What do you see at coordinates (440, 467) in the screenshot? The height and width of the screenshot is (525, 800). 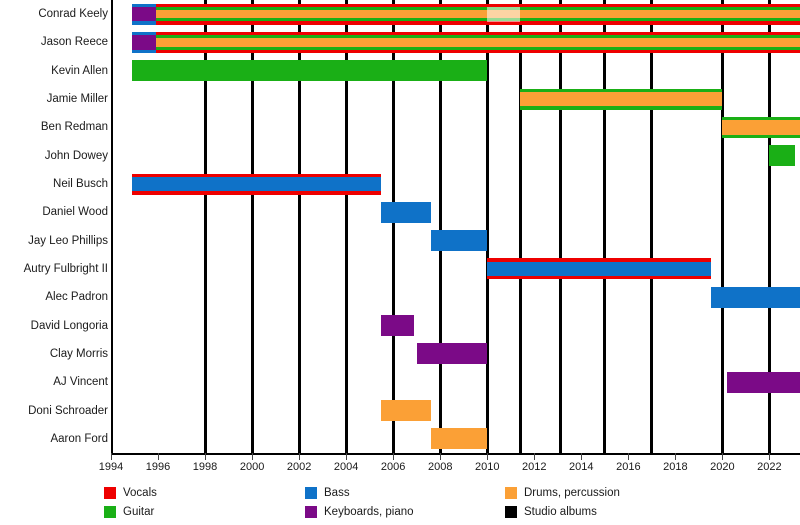 I see `x-axis-tick-label: 2008` at bounding box center [440, 467].